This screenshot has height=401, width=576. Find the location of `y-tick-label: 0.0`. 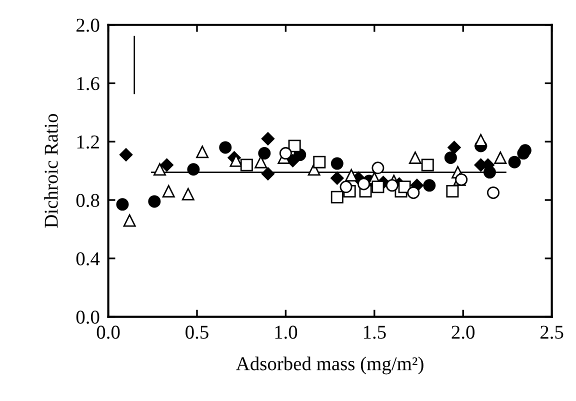

y-tick-label: 0.0 is located at coordinates (88, 317).